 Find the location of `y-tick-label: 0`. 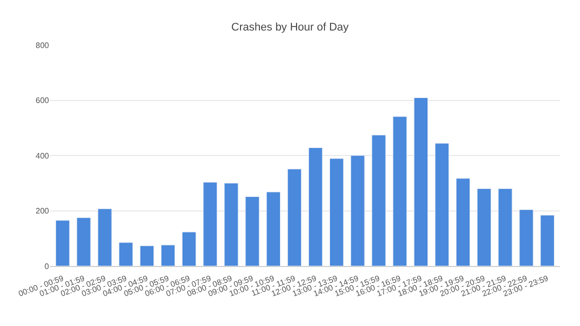

y-tick-label: 0 is located at coordinates (47, 266).